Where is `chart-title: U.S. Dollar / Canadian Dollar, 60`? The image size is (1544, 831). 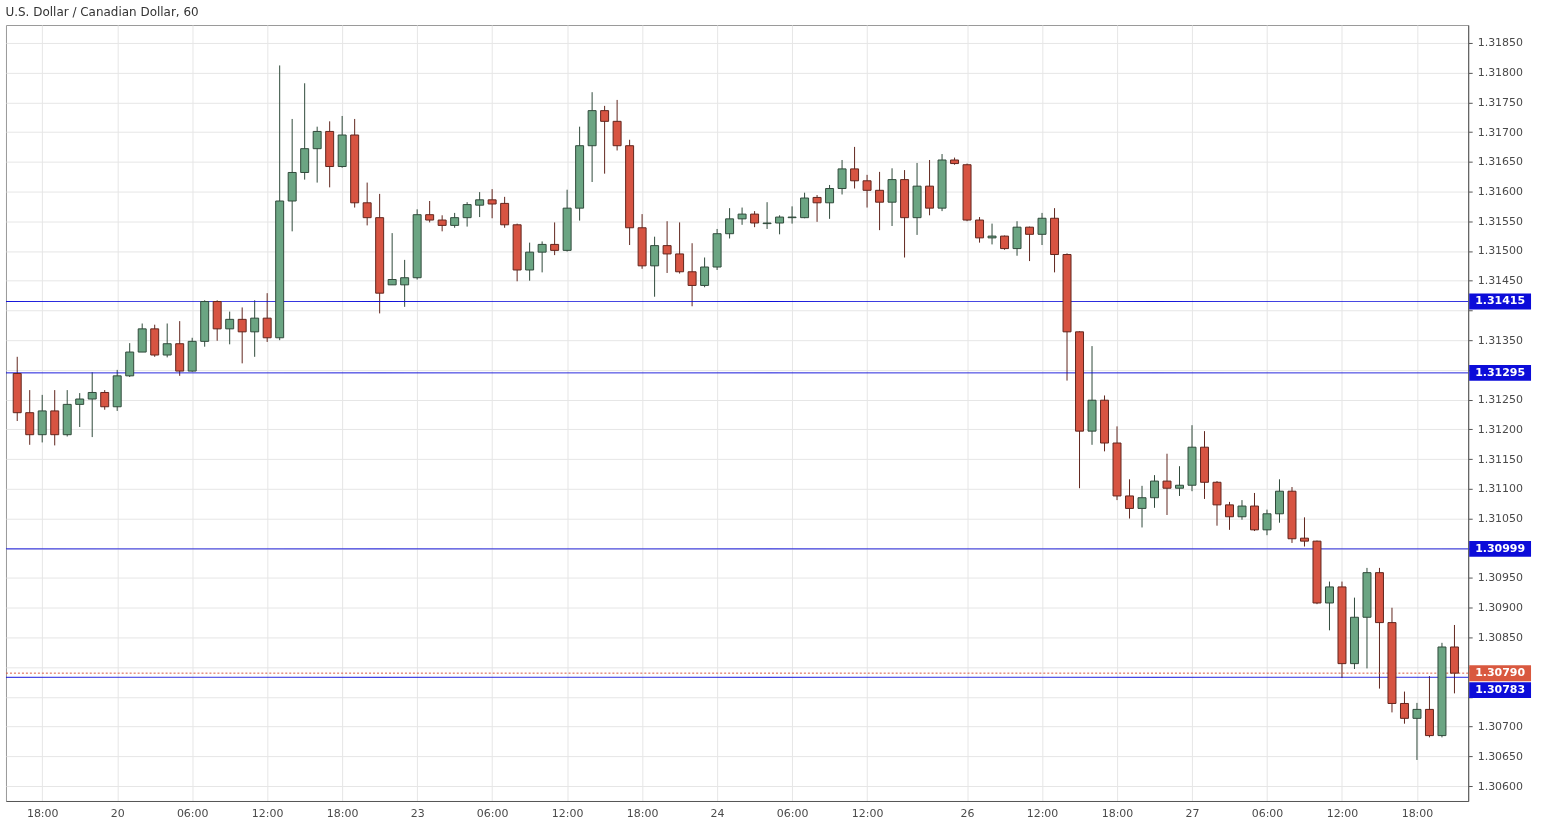
chart-title: U.S. Dollar / Canadian Dollar, 60 is located at coordinates (102, 12).